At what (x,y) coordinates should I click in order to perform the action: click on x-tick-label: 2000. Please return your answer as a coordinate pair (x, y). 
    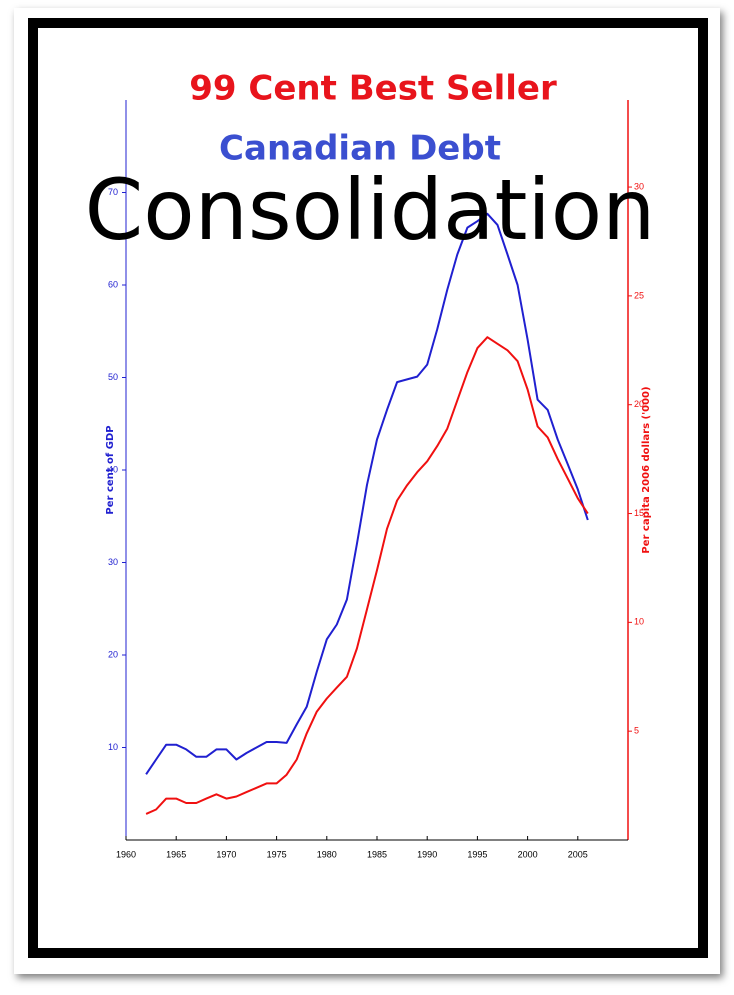
    Looking at the image, I should click on (528, 854).